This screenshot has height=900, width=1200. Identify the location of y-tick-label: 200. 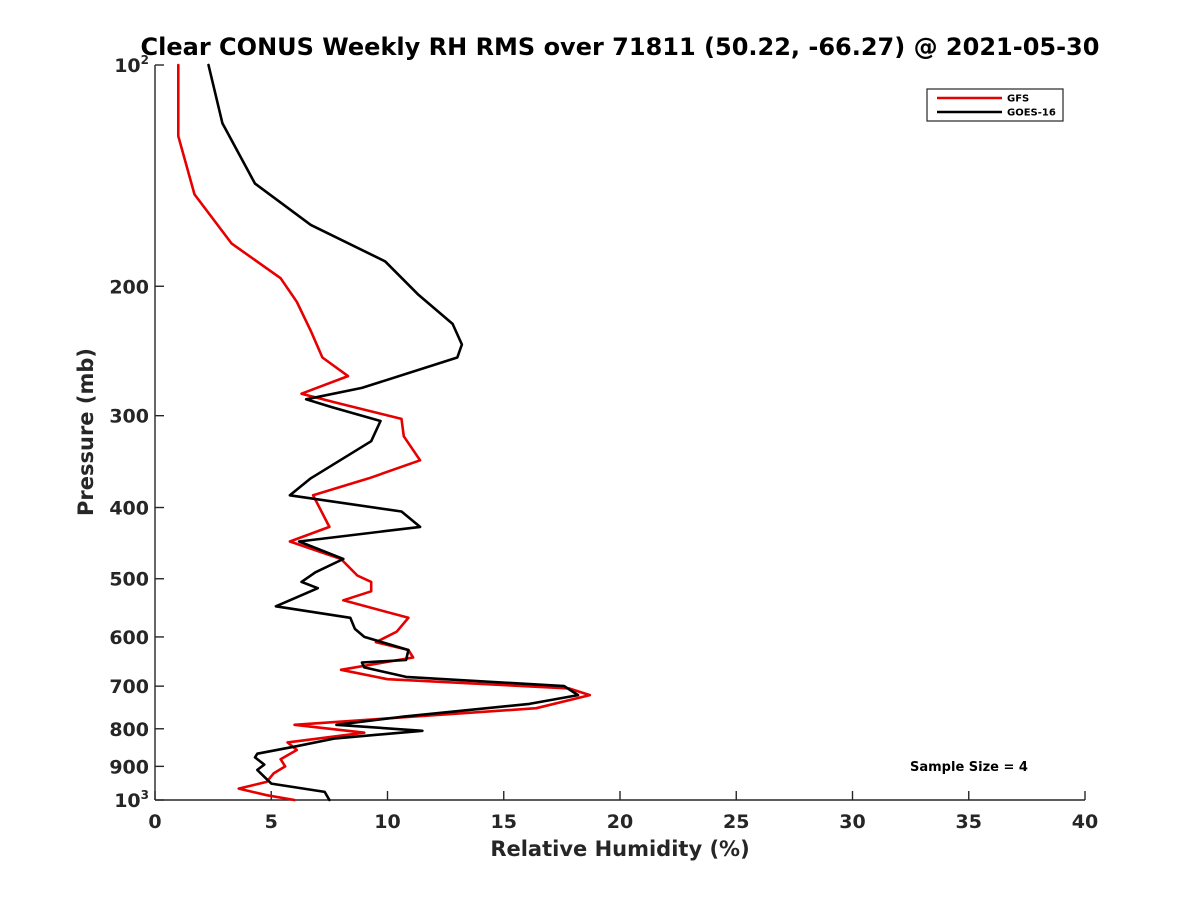
(129, 287).